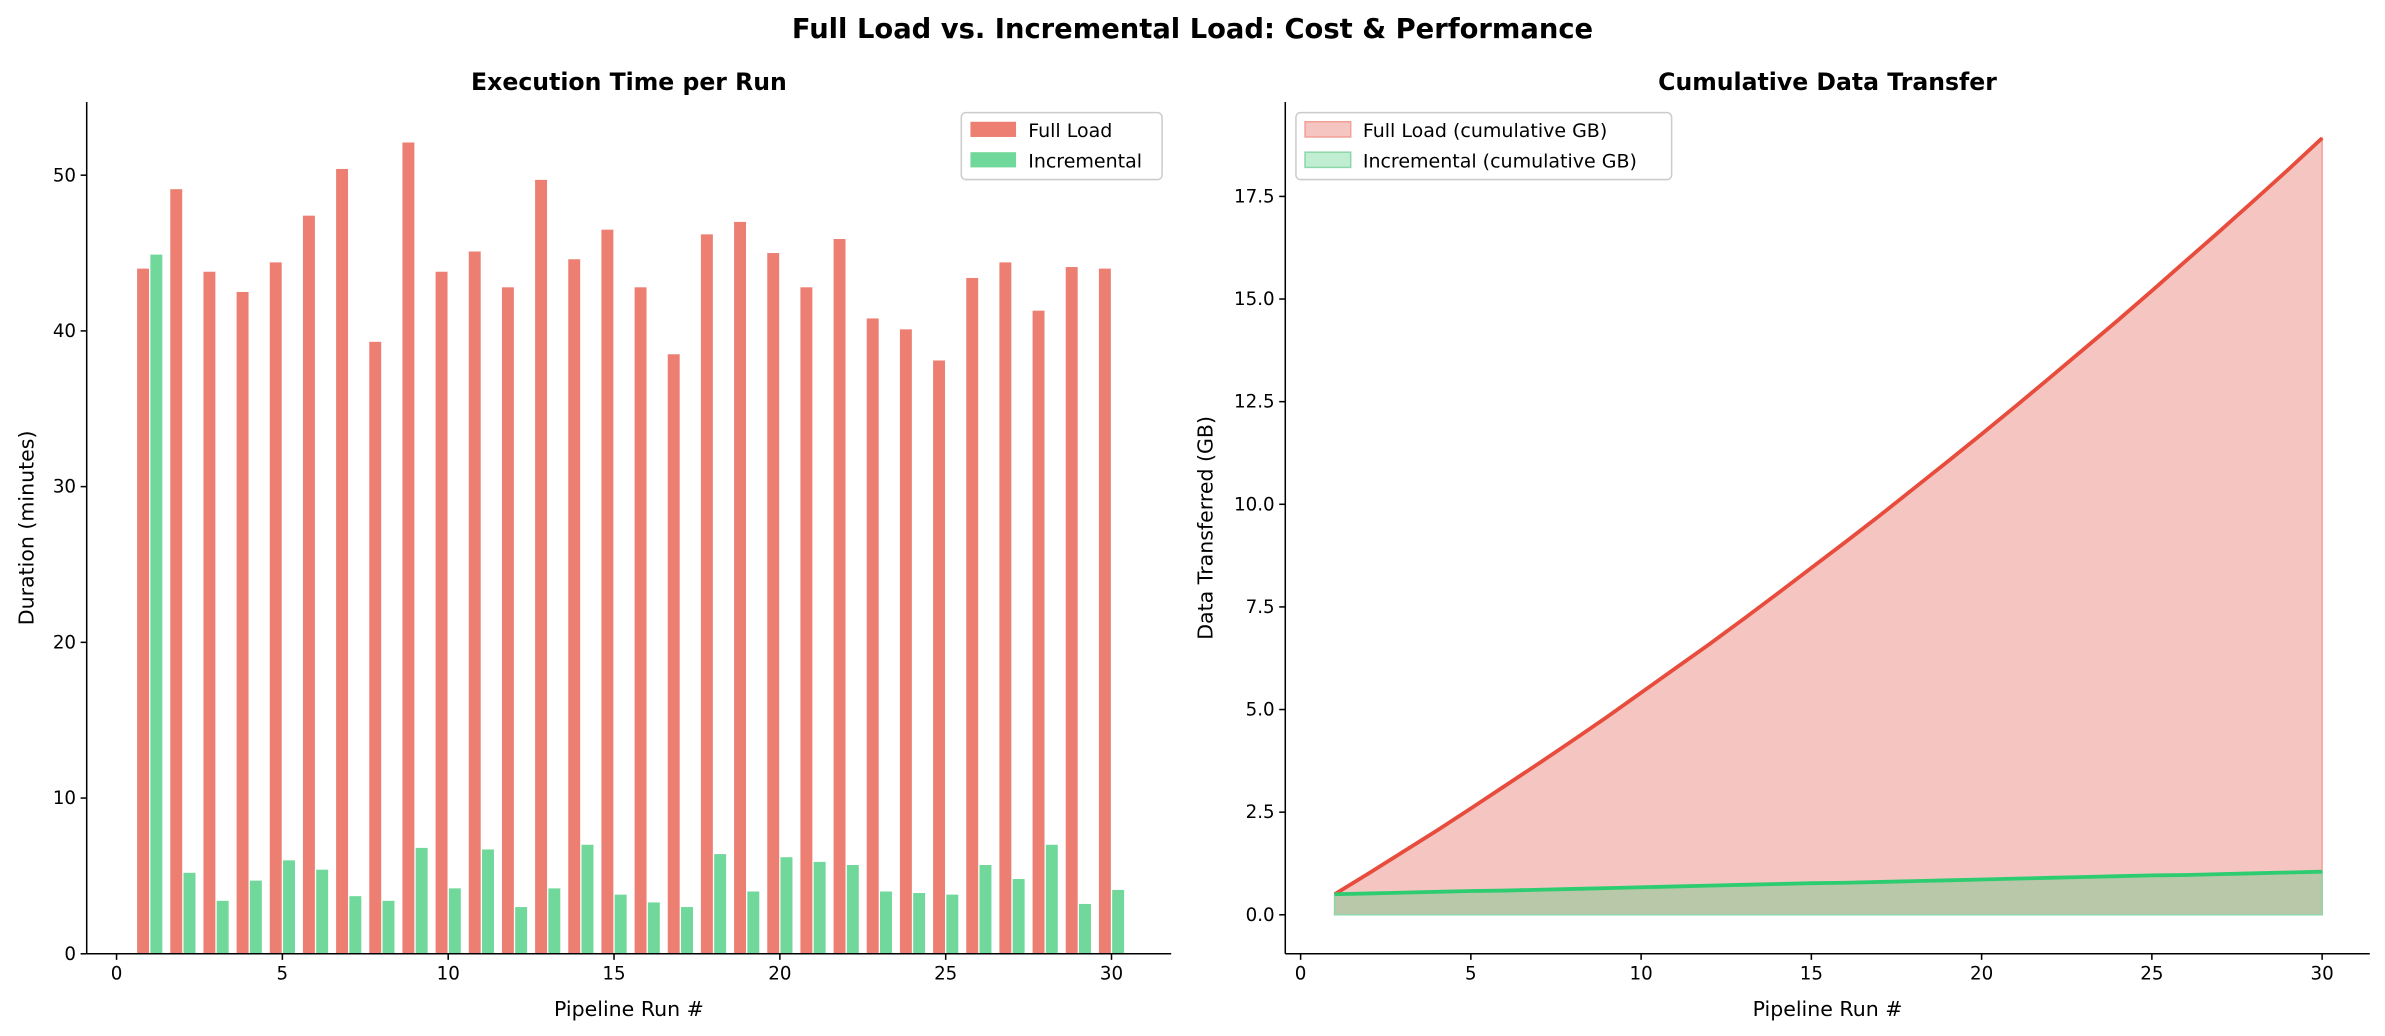 Image resolution: width=2385 pixels, height=1036 pixels. I want to click on y-tick-label: 40, so click(64, 331).